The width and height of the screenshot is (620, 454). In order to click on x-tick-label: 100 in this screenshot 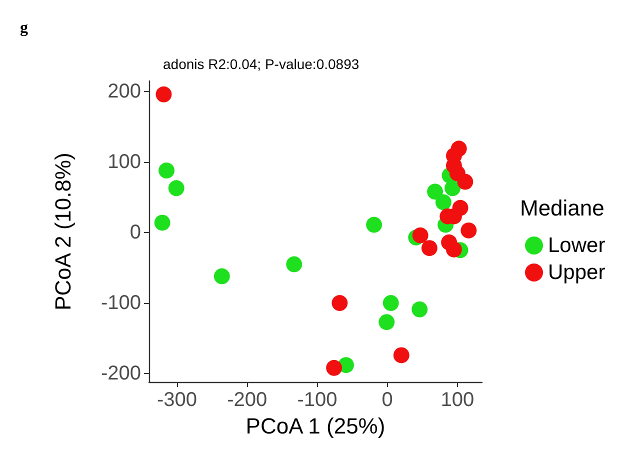, I will do `click(457, 400)`.